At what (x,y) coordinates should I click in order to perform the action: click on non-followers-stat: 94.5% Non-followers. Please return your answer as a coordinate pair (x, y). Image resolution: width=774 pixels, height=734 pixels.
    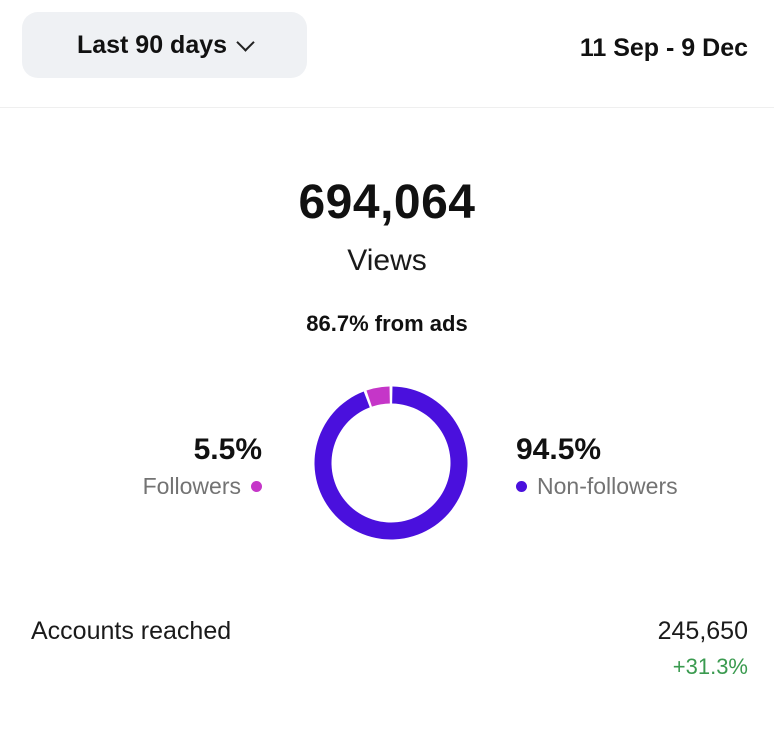
    Looking at the image, I should click on (597, 466).